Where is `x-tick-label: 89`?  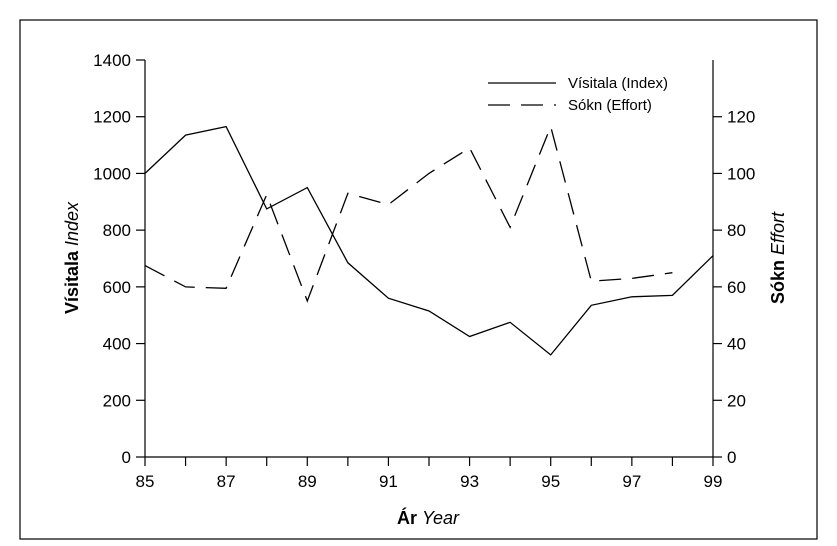 x-tick-label: 89 is located at coordinates (307, 481).